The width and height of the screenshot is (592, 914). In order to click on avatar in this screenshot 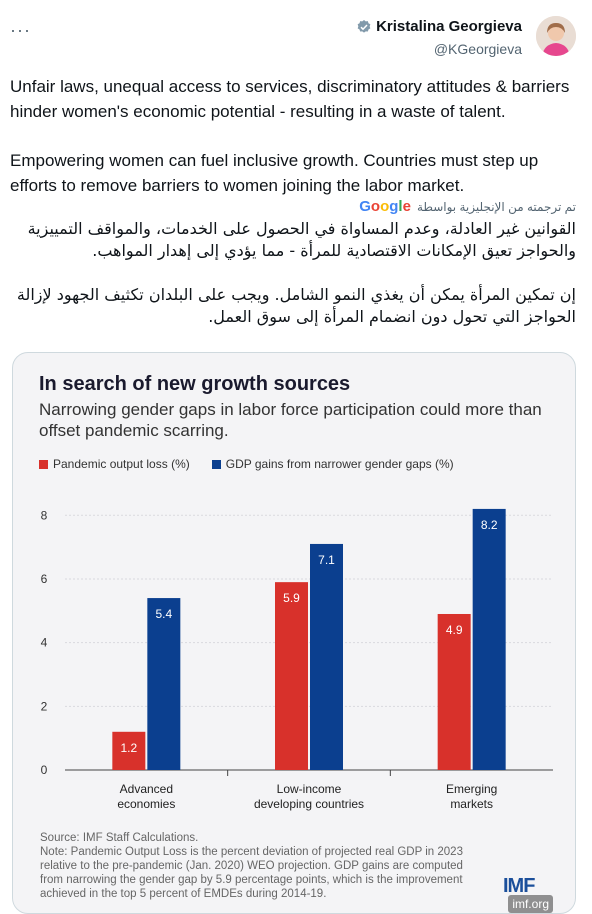, I will do `click(556, 36)`.